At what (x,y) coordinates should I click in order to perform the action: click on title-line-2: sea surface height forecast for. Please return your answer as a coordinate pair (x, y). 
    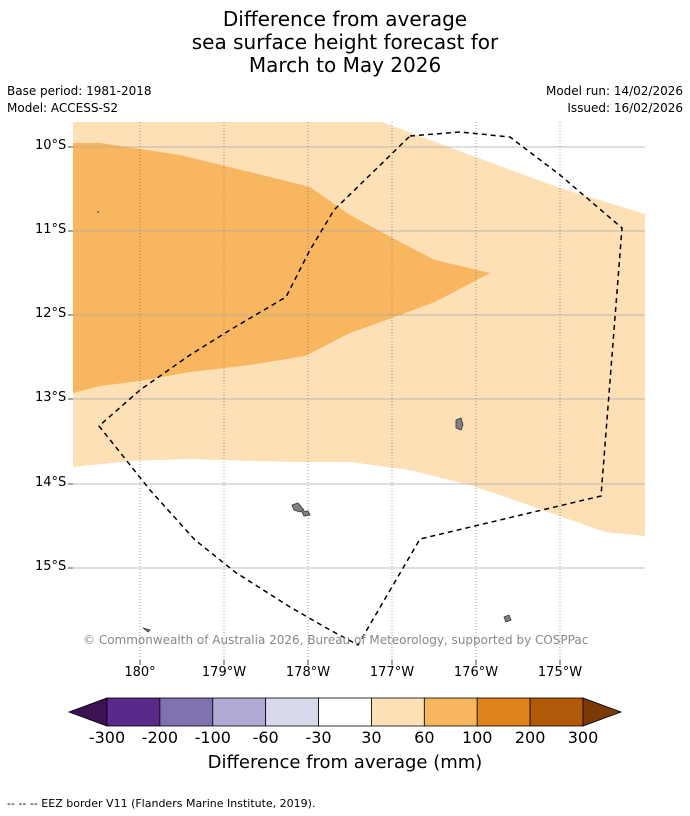
    Looking at the image, I should click on (345, 42).